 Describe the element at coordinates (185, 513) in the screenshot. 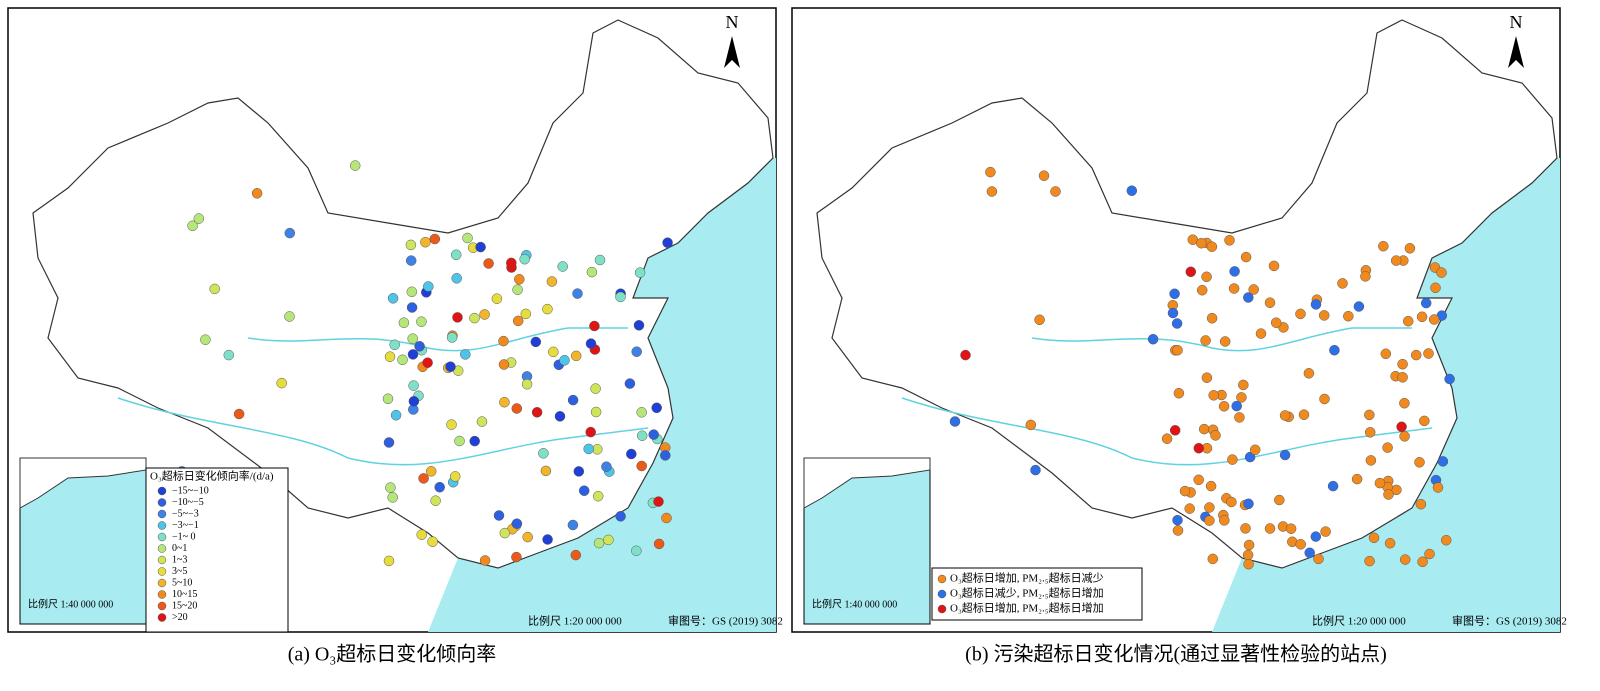

I see `legend-label: −5~−3` at that location.